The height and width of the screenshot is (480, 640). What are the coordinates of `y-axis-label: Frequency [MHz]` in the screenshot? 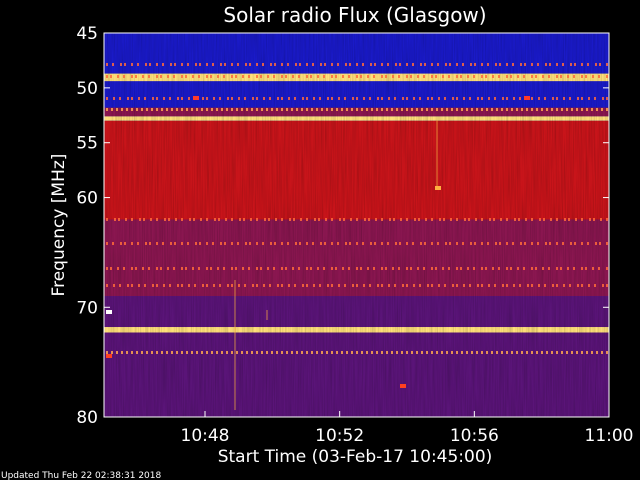 It's located at (59, 225).